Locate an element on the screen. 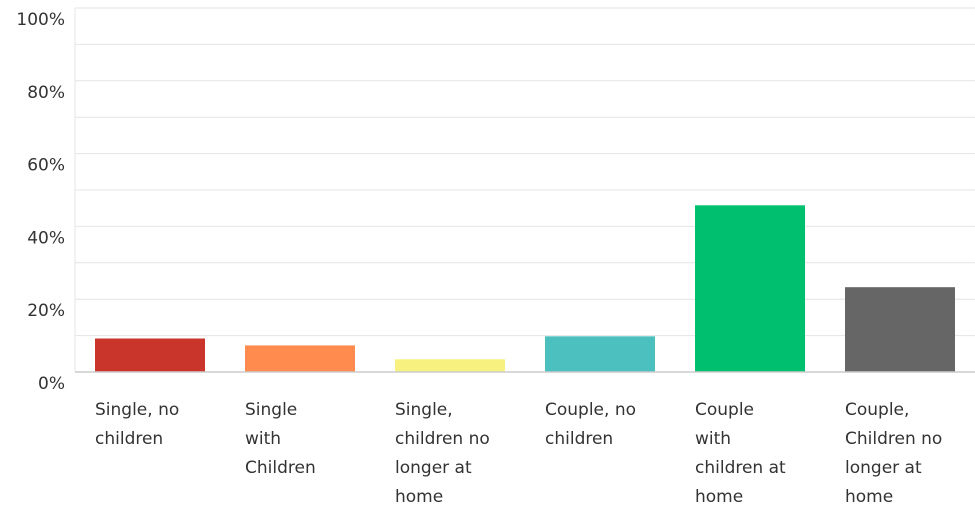  x-tick-label: Couple, no is located at coordinates (590, 410).